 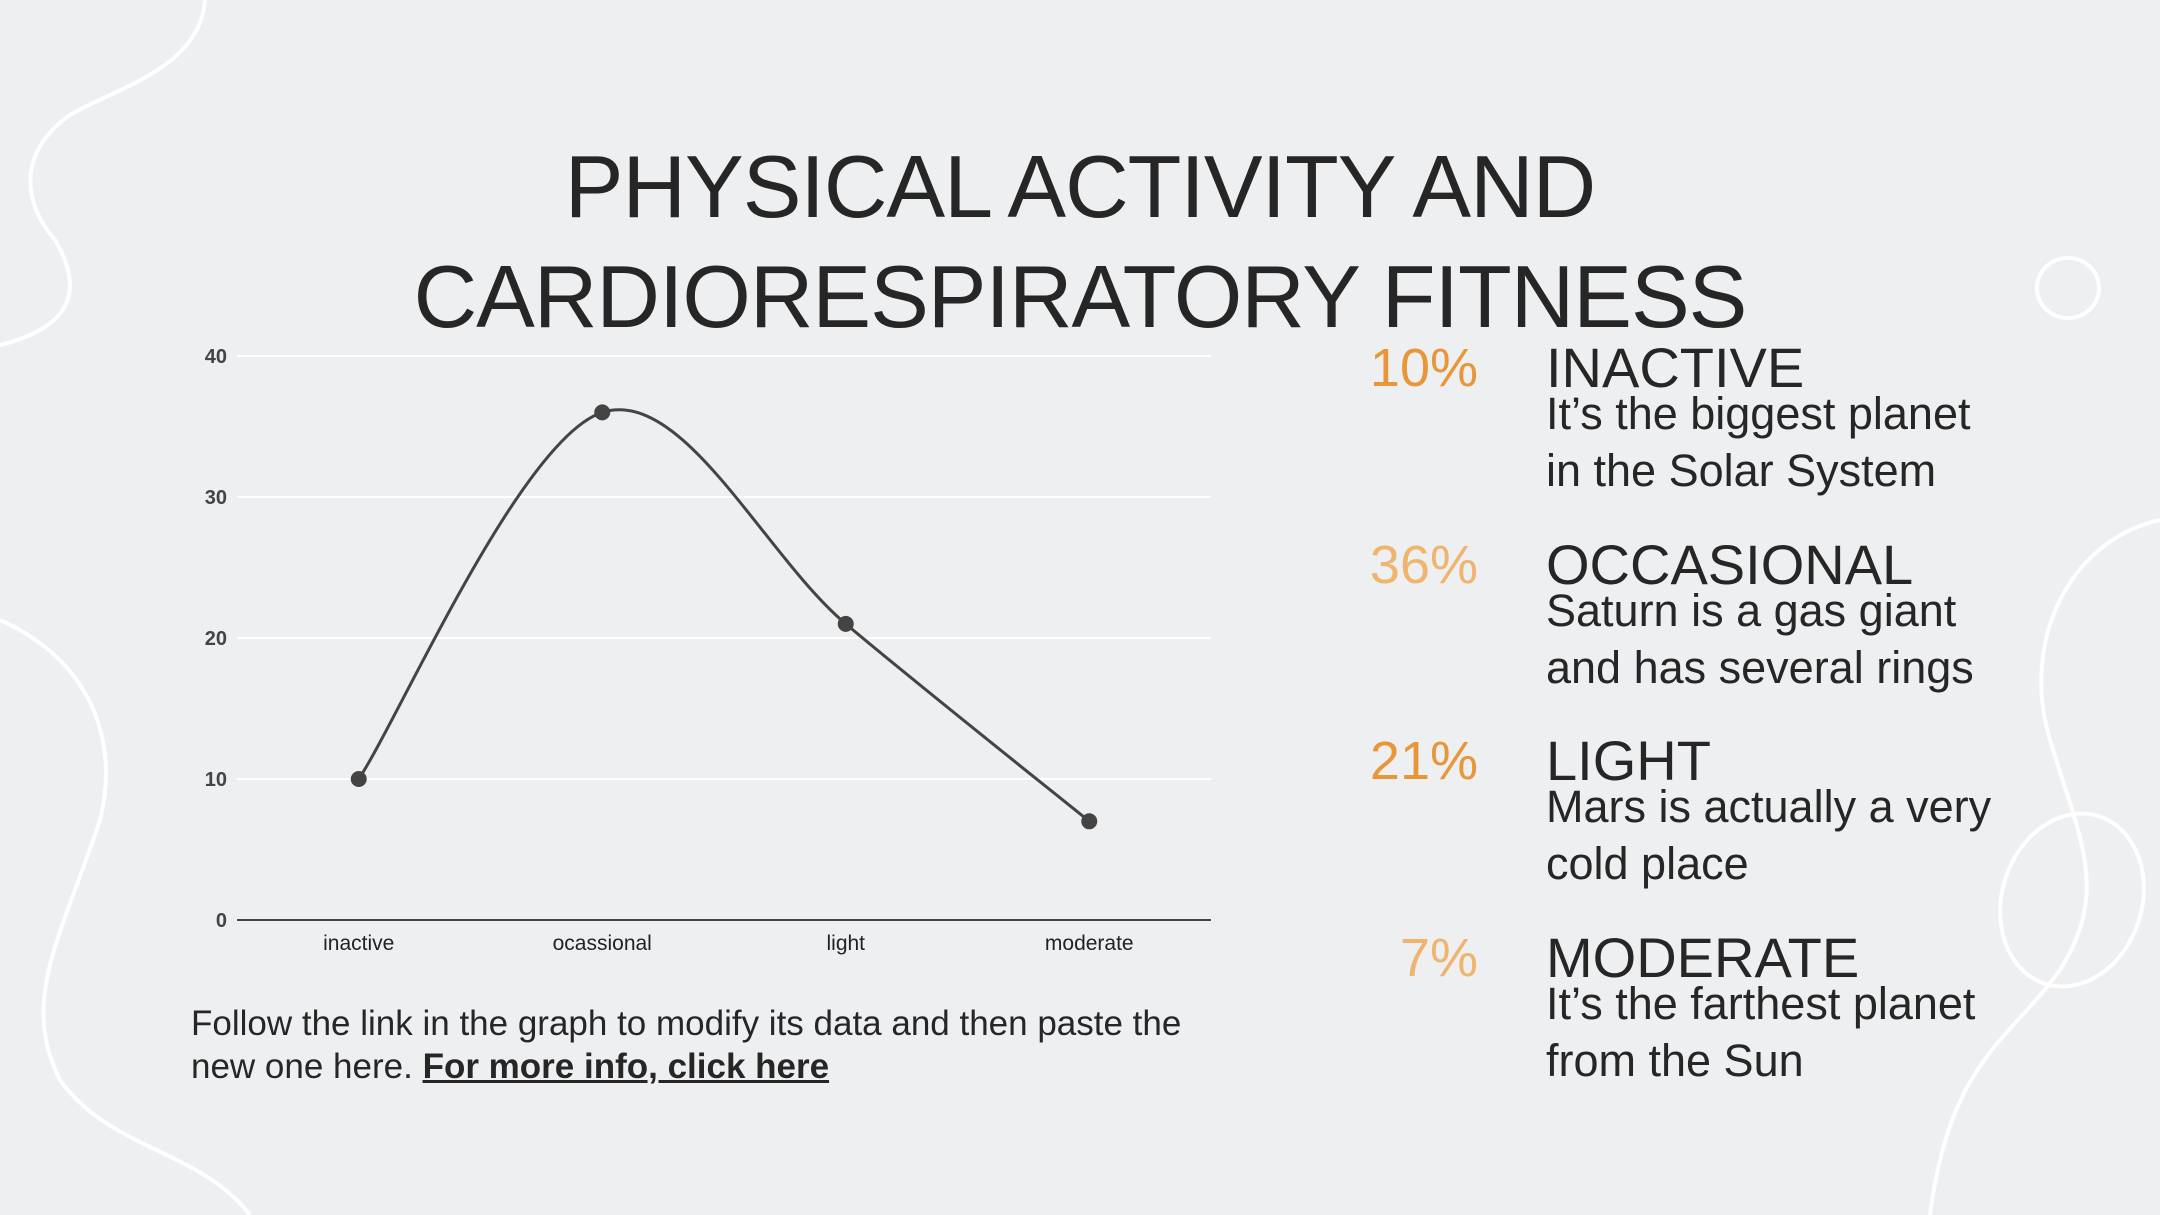 What do you see at coordinates (1423, 368) in the screenshot?
I see `stat-percent: 10%` at bounding box center [1423, 368].